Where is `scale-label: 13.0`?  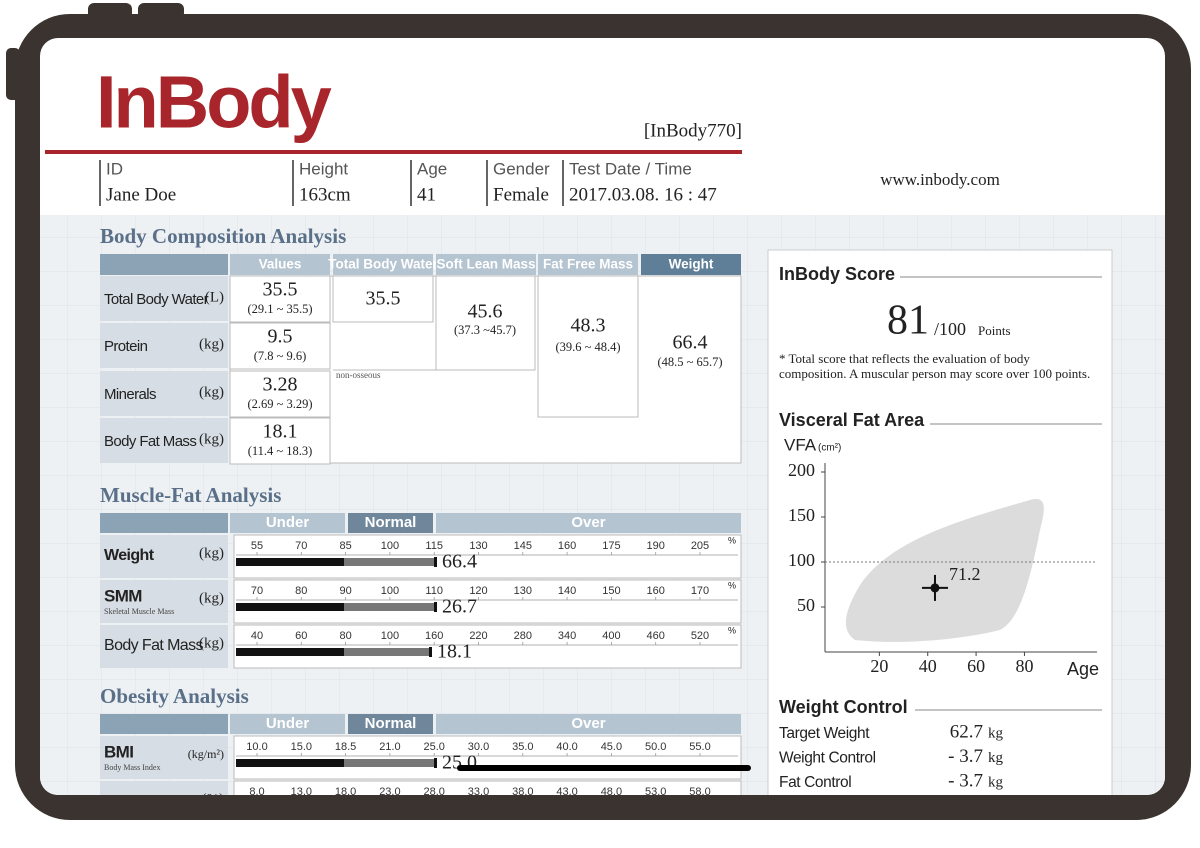
scale-label: 13.0 is located at coordinates (301, 792).